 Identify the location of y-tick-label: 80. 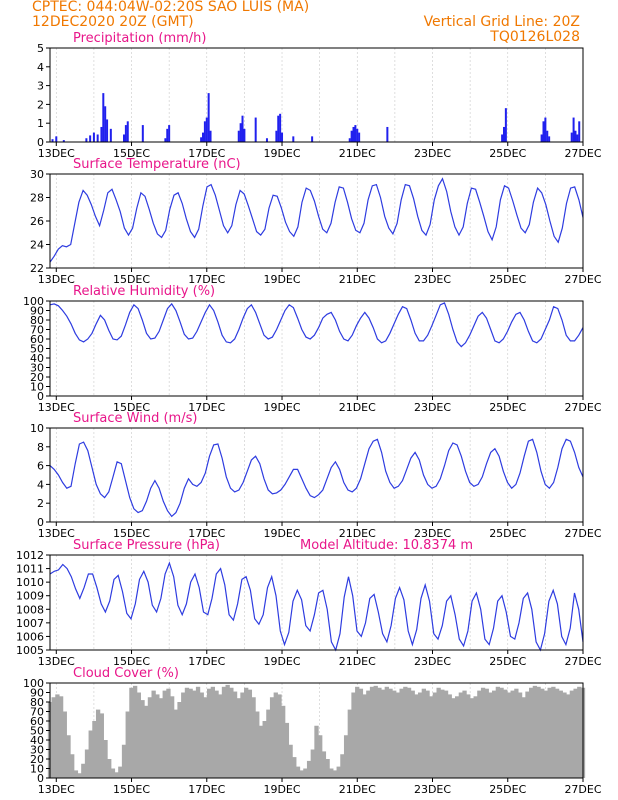
(37, 702).